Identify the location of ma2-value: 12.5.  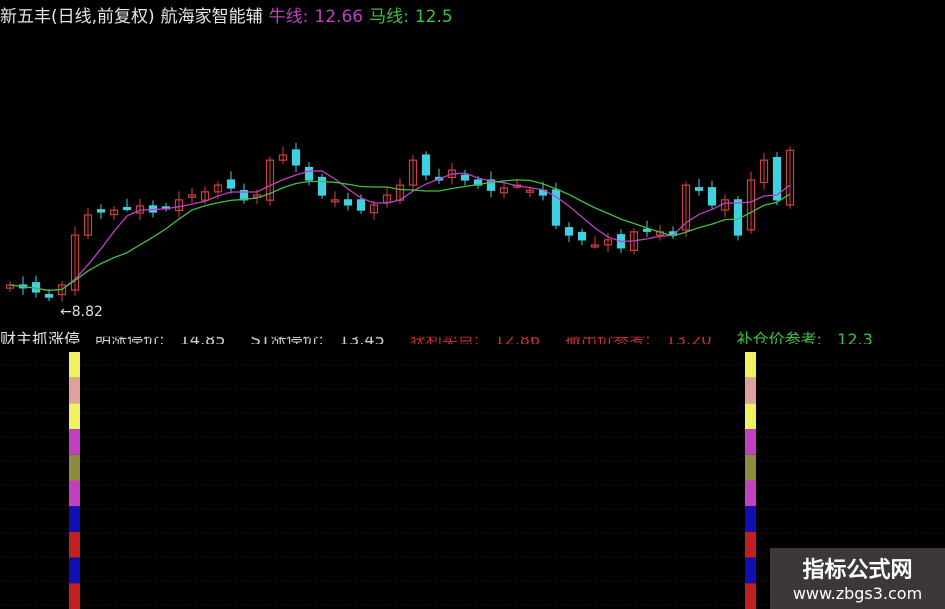
(433, 17).